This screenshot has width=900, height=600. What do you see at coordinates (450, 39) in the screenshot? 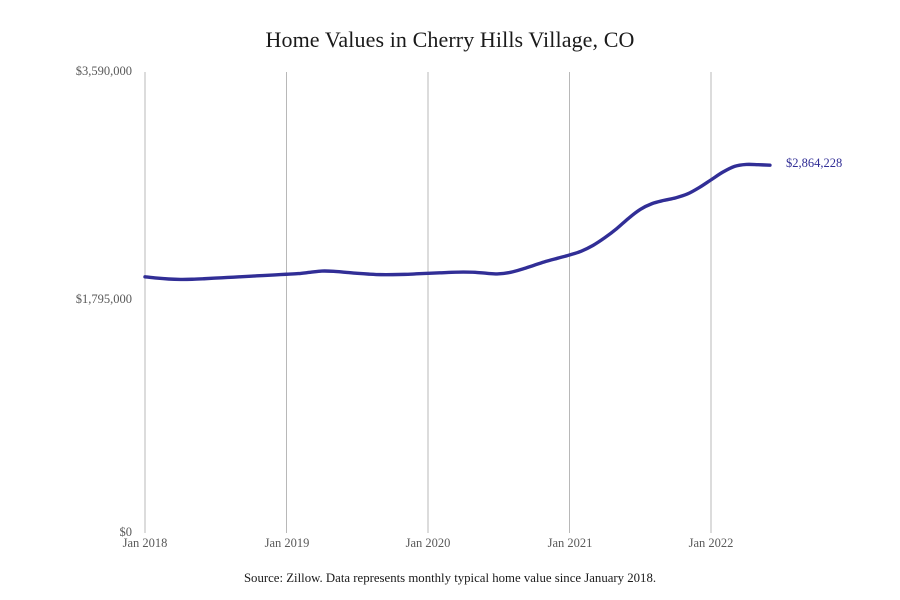
I see `chart-title: Home Values in Cherry Hills Village, CO` at bounding box center [450, 39].